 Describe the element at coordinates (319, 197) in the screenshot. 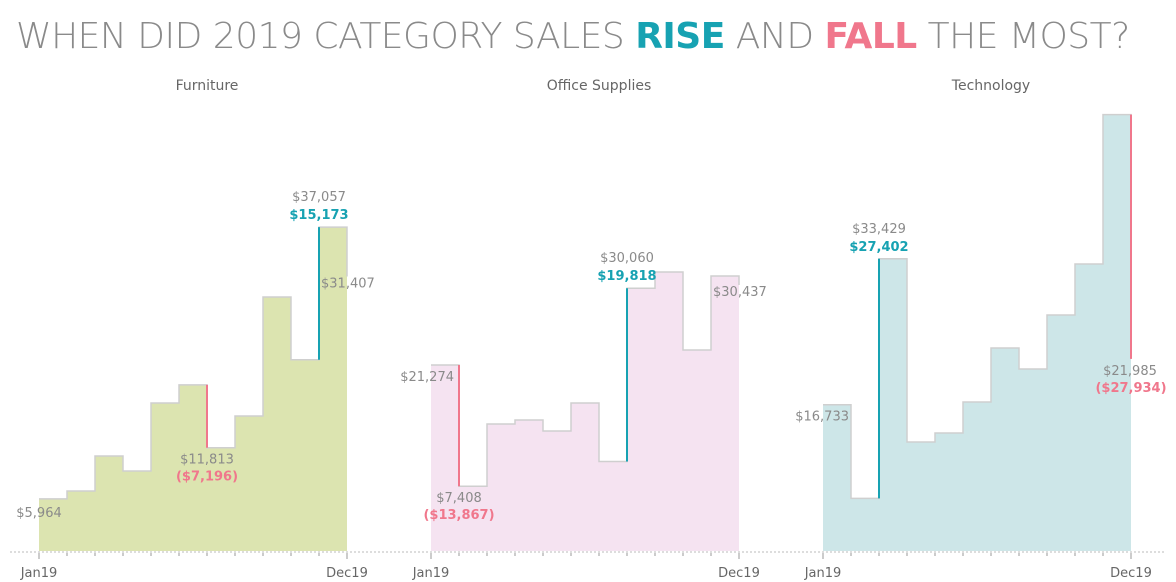

I see `value-label: $37,057` at that location.